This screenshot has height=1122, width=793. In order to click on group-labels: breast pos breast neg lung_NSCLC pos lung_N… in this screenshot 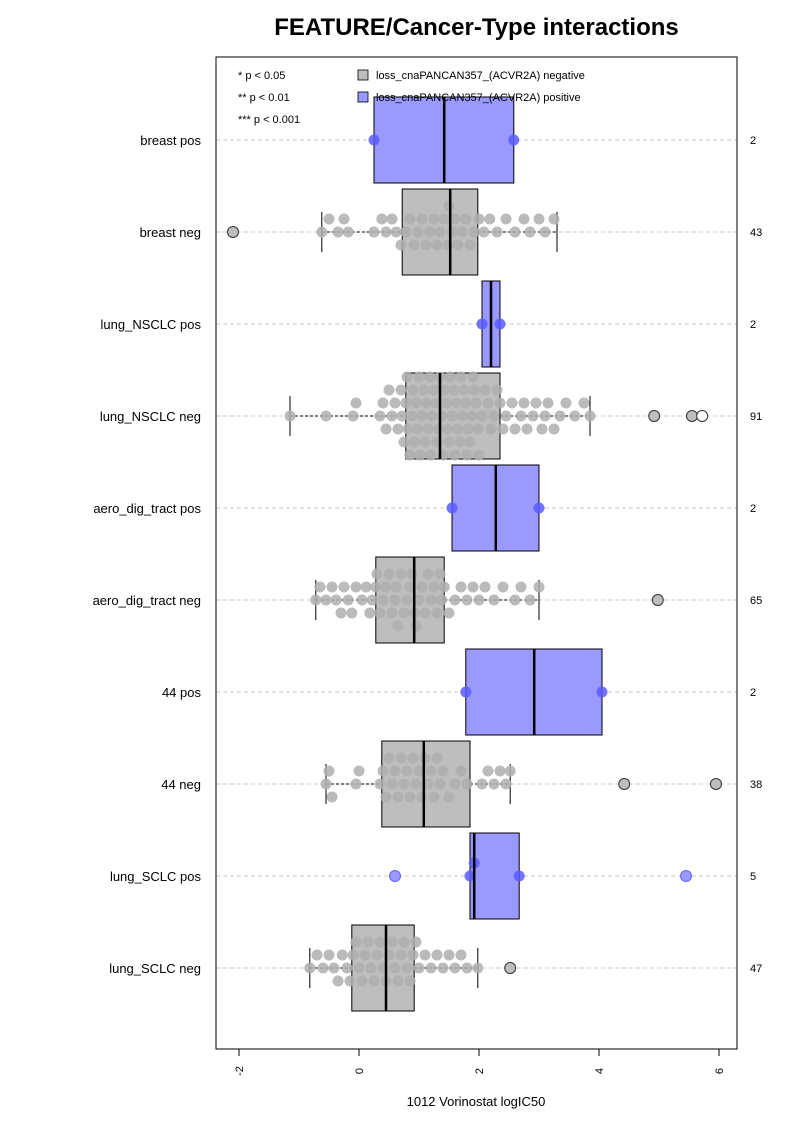, I will do `click(147, 554)`.